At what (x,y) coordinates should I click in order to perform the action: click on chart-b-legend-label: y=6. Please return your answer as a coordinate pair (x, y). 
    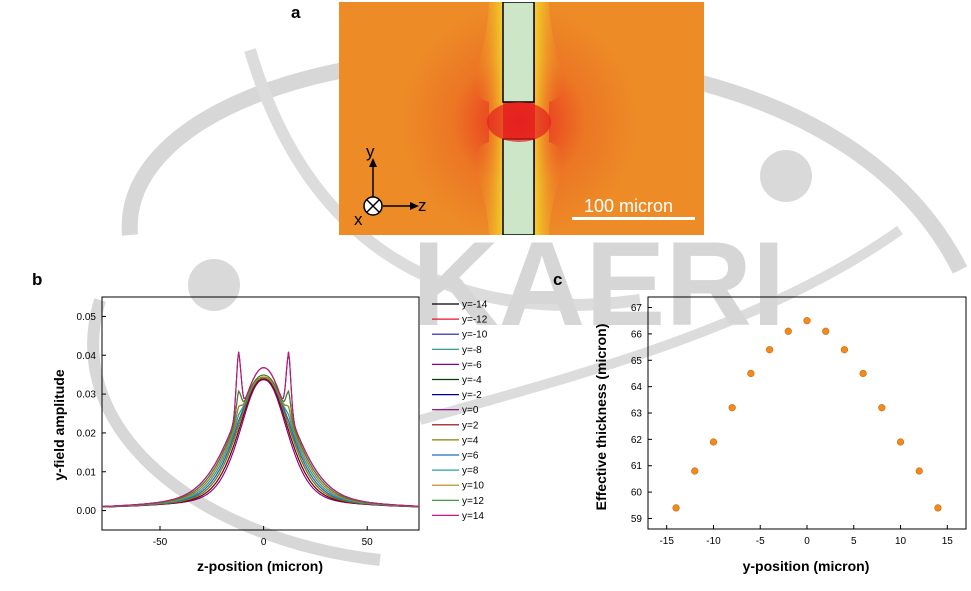
    Looking at the image, I should click on (470, 456).